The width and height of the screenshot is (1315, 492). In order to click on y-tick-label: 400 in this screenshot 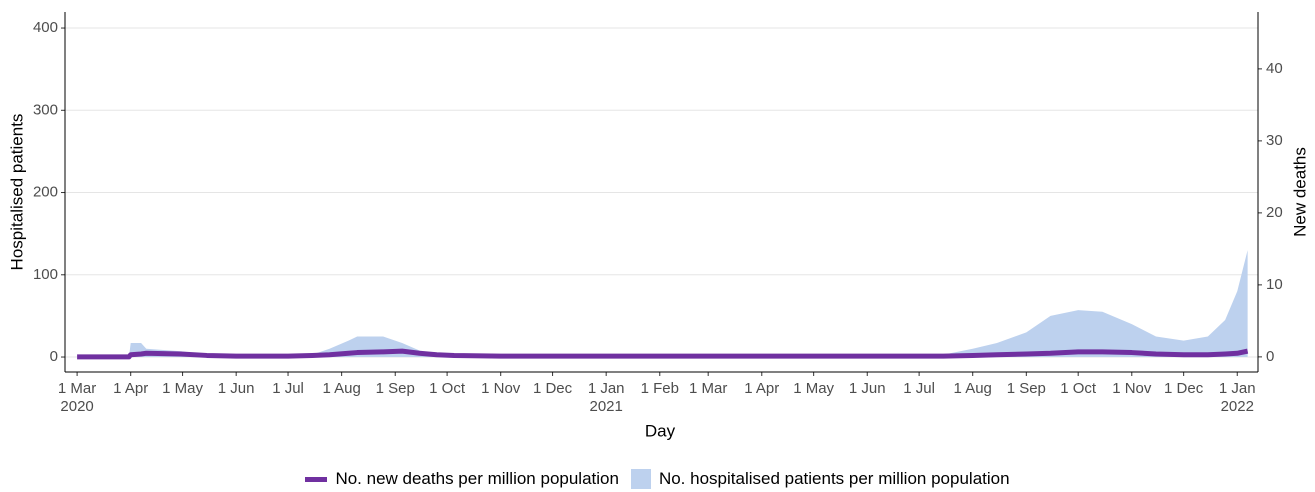, I will do `click(45, 27)`.